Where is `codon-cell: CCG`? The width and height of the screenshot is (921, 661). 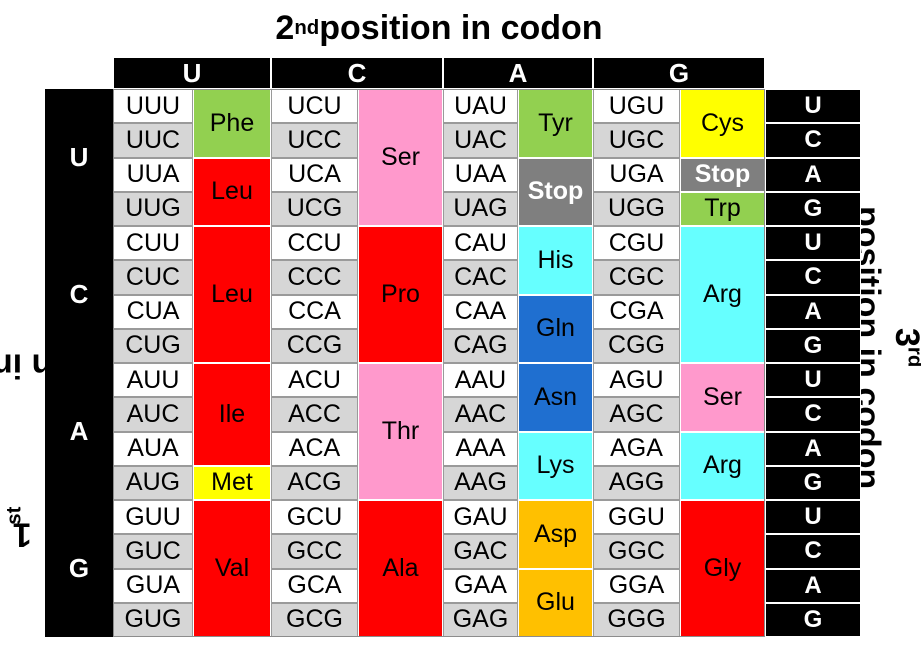
codon-cell: CCG is located at coordinates (314, 345).